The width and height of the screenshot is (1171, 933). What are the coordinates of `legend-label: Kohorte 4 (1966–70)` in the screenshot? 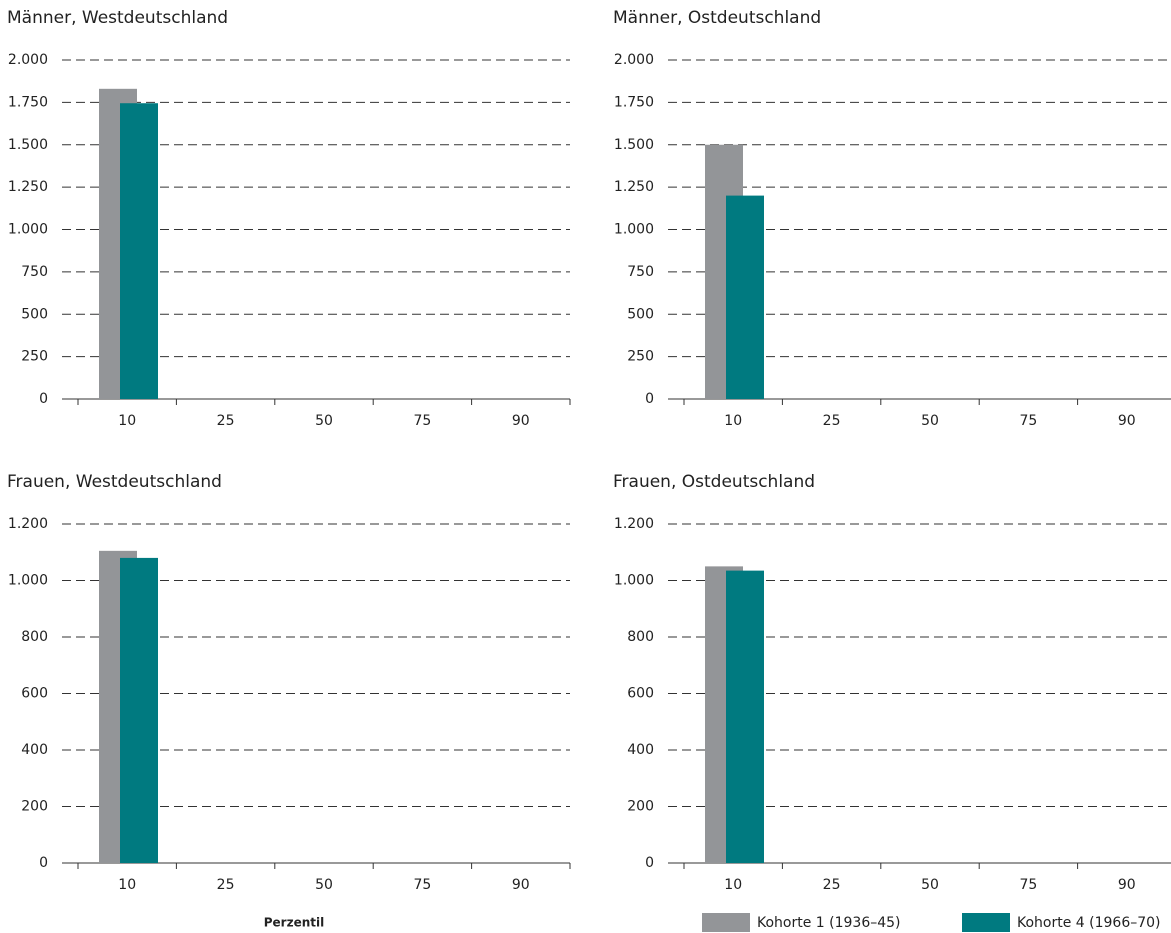 It's located at (1089, 923).